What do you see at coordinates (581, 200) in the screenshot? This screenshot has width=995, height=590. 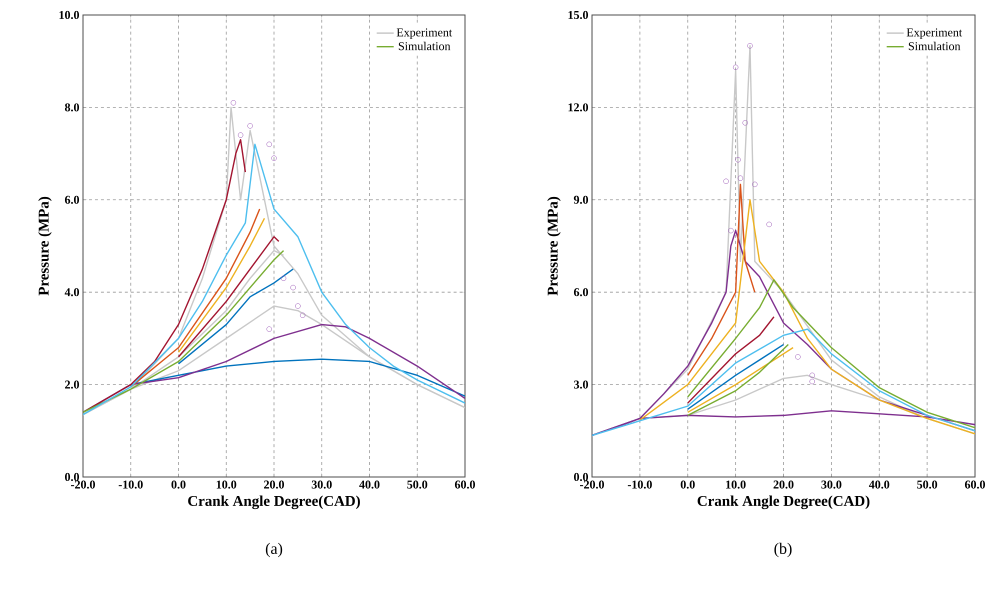 I see `y-tick-label: 9.0` at bounding box center [581, 200].